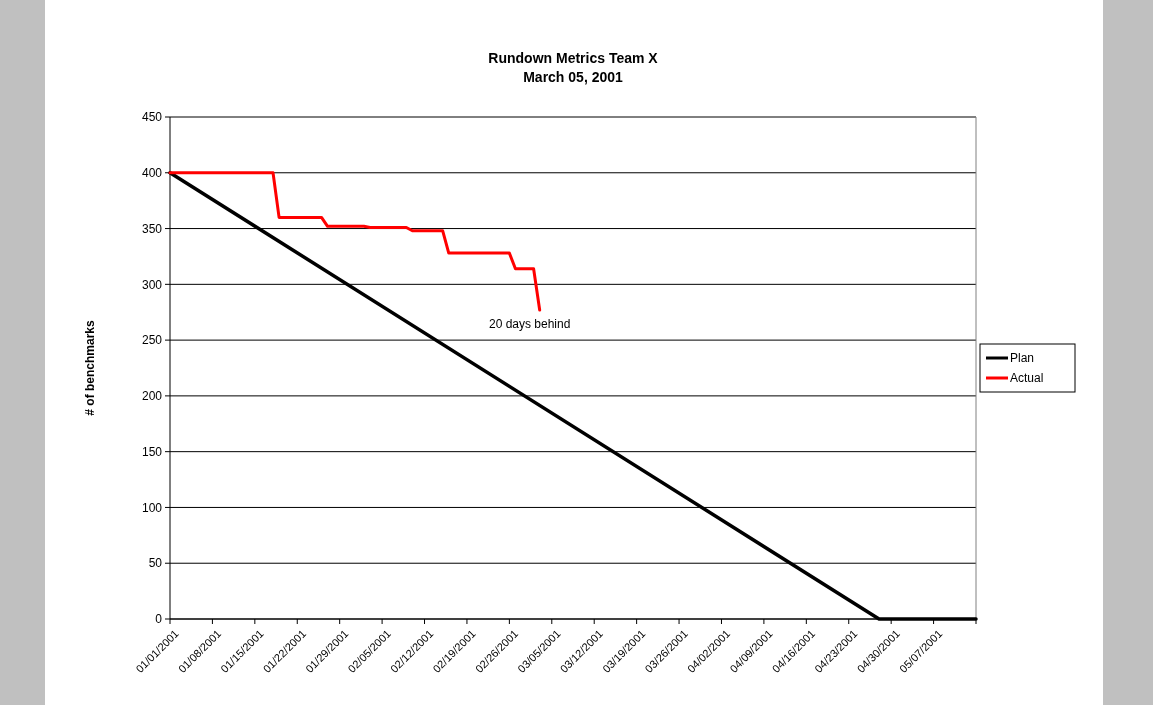 This screenshot has width=1153, height=705. What do you see at coordinates (155, 563) in the screenshot?
I see `y-tick-label: 50` at bounding box center [155, 563].